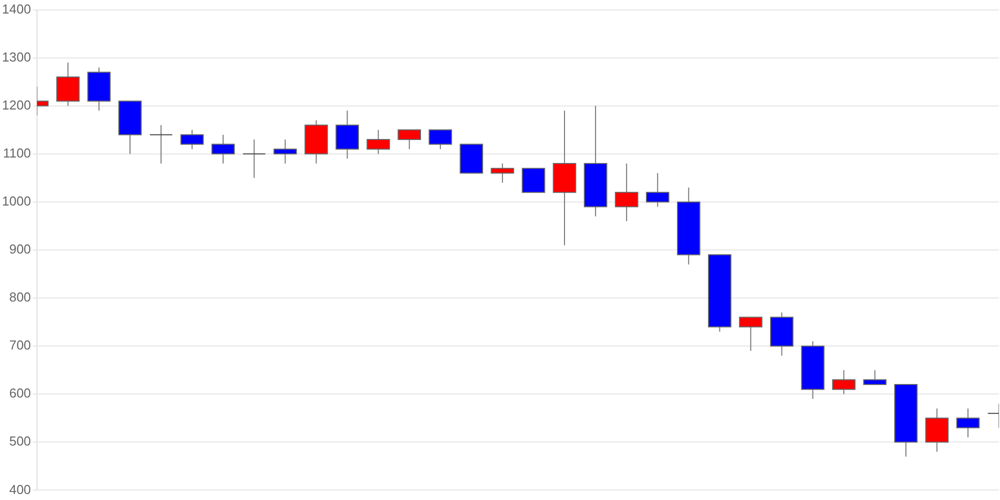 The width and height of the screenshot is (1000, 500). What do you see at coordinates (20, 249) in the screenshot?
I see `y-tick-label: 900` at bounding box center [20, 249].